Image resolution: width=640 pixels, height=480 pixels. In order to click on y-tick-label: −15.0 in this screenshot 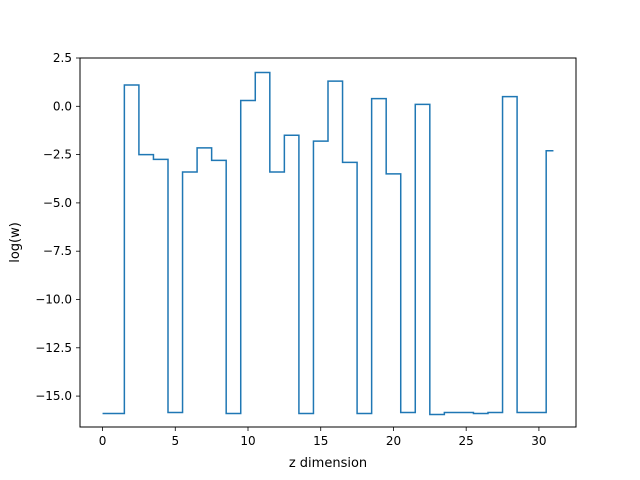, I will do `click(53, 396)`.